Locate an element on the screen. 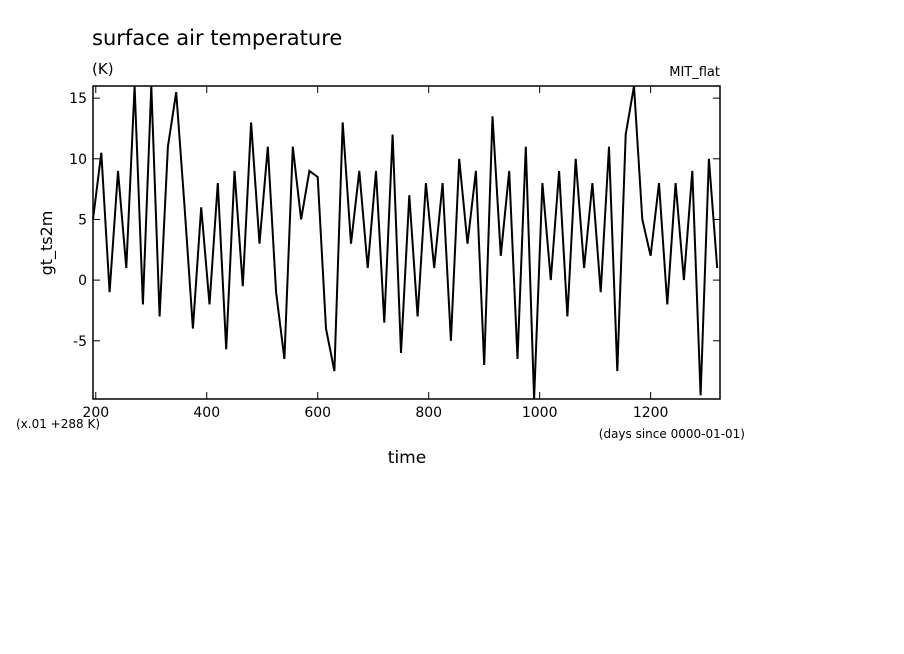 Image resolution: width=904 pixels, height=654 pixels. x-tick-label: 1000 is located at coordinates (540, 413).